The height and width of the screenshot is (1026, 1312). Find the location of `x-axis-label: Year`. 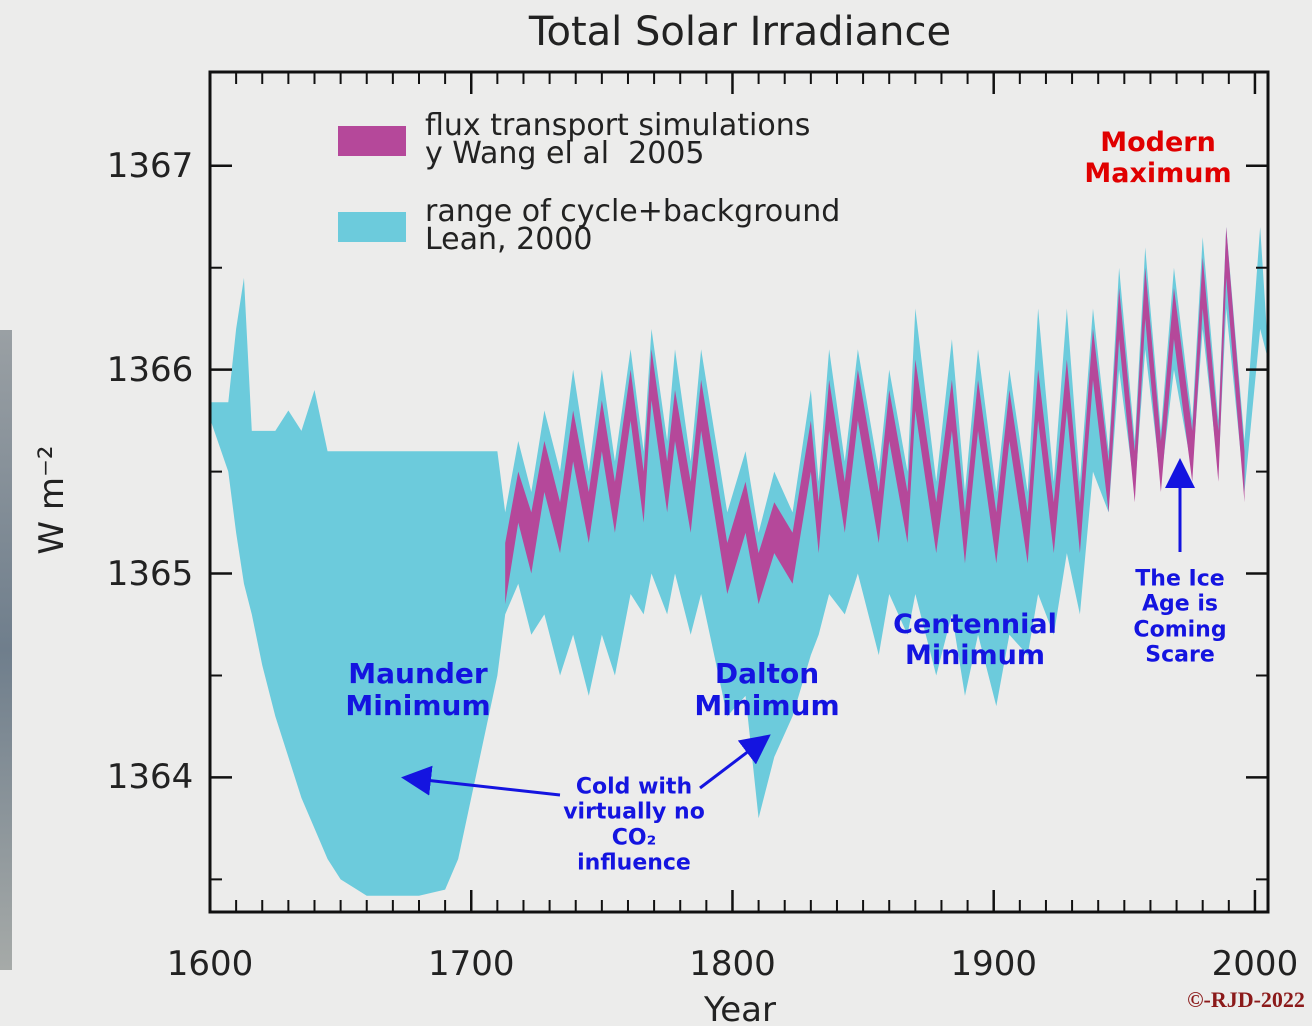

x-axis-label: Year is located at coordinates (740, 1008).